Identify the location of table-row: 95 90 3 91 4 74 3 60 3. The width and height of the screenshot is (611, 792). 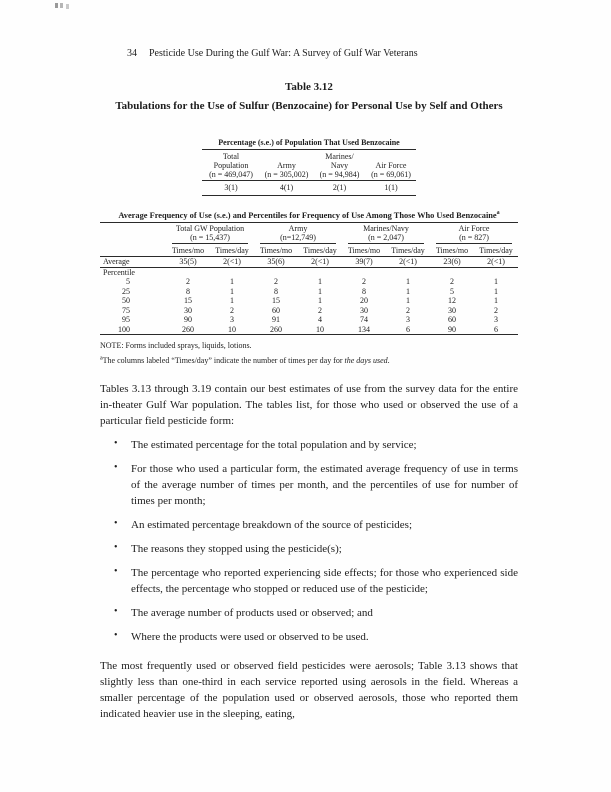
(309, 320).